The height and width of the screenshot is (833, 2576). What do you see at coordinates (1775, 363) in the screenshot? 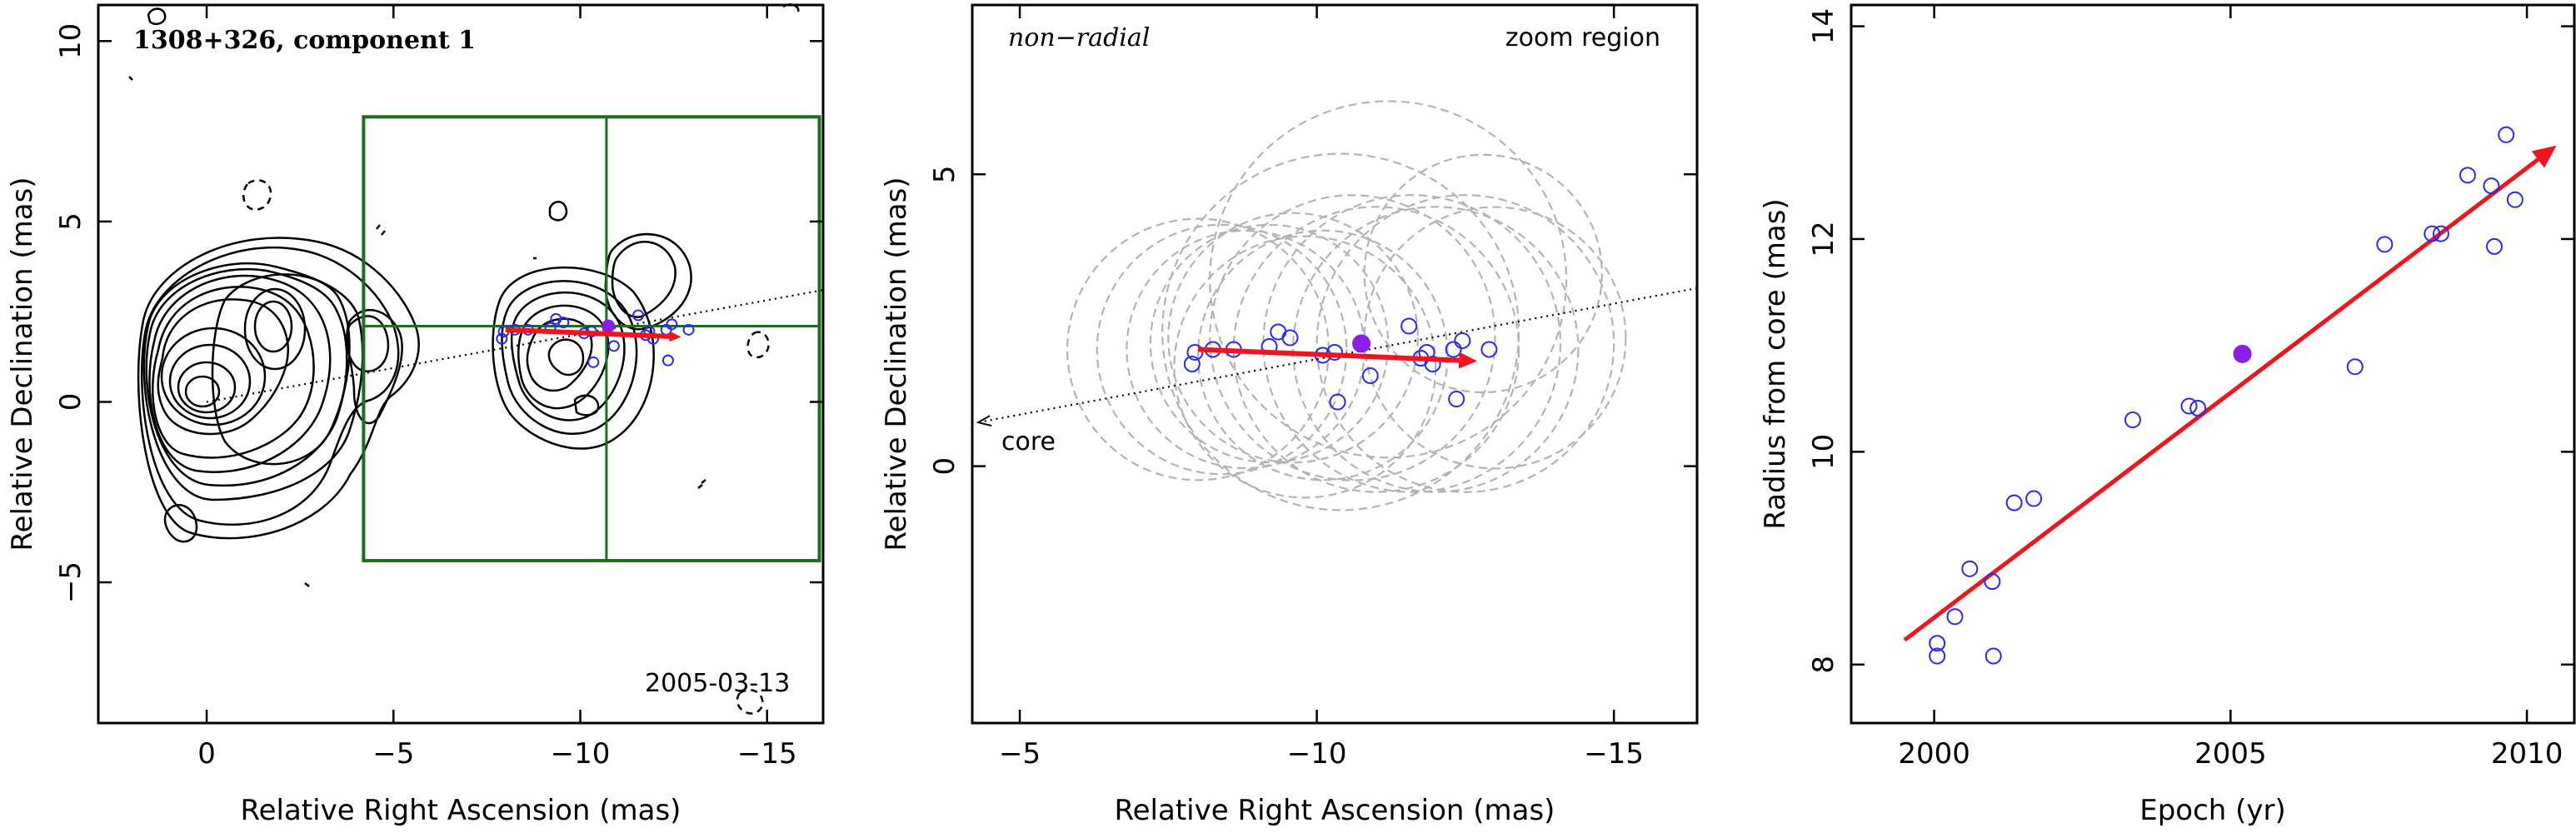
I see `y-axis-label: Radius from core (mas)` at bounding box center [1775, 363].